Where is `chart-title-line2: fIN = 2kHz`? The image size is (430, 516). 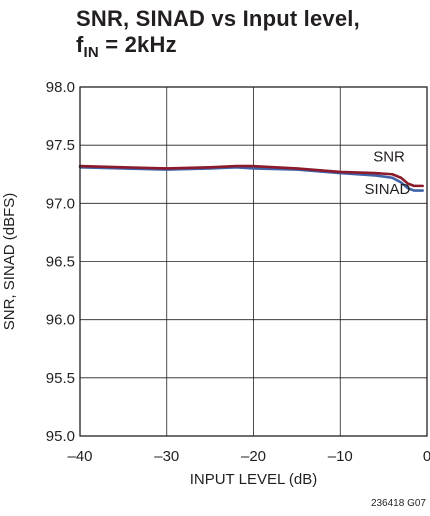
chart-title-line2: fIN = 2kHz is located at coordinates (218, 46).